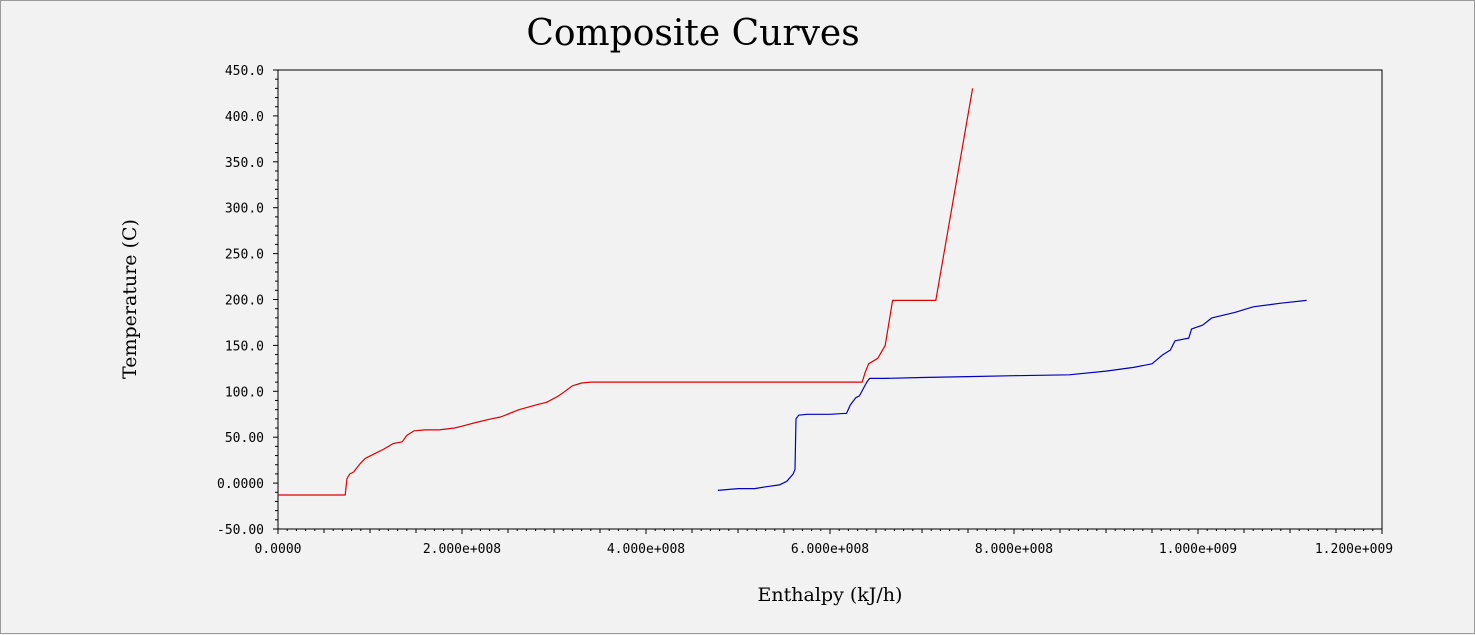 This screenshot has width=1475, height=635. What do you see at coordinates (130, 299) in the screenshot?
I see `y-axis-title: Temperature (C)` at bounding box center [130, 299].